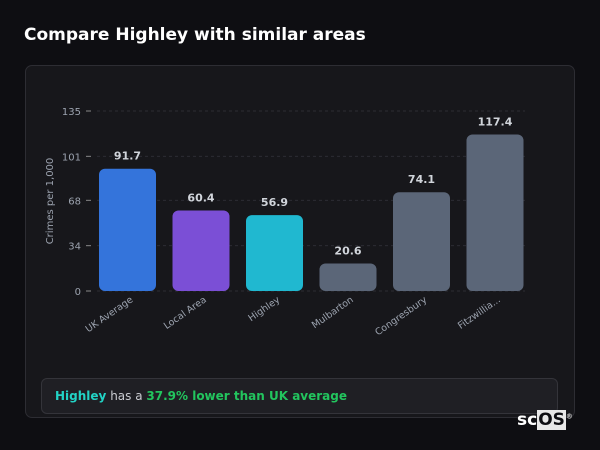  Describe the element at coordinates (127, 156) in the screenshot. I see `bar-value-label: 91.7` at that location.